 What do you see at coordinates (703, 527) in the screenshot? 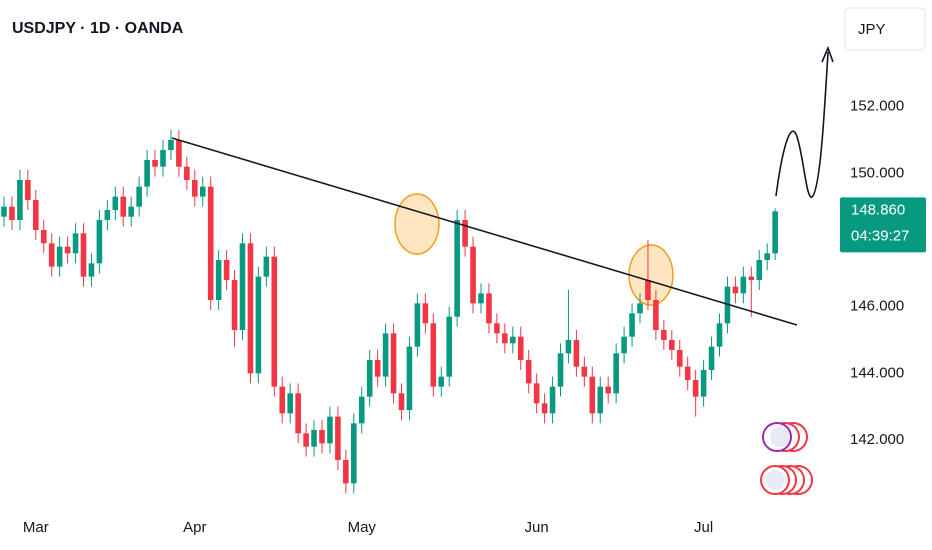
I see `x-tick-label: Jul` at bounding box center [703, 527].